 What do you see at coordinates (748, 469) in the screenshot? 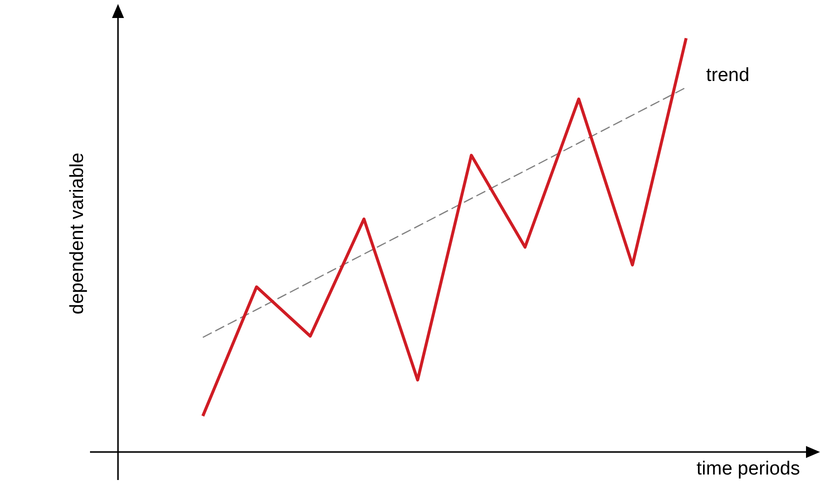
I see `x-axis-title: time periods` at bounding box center [748, 469].